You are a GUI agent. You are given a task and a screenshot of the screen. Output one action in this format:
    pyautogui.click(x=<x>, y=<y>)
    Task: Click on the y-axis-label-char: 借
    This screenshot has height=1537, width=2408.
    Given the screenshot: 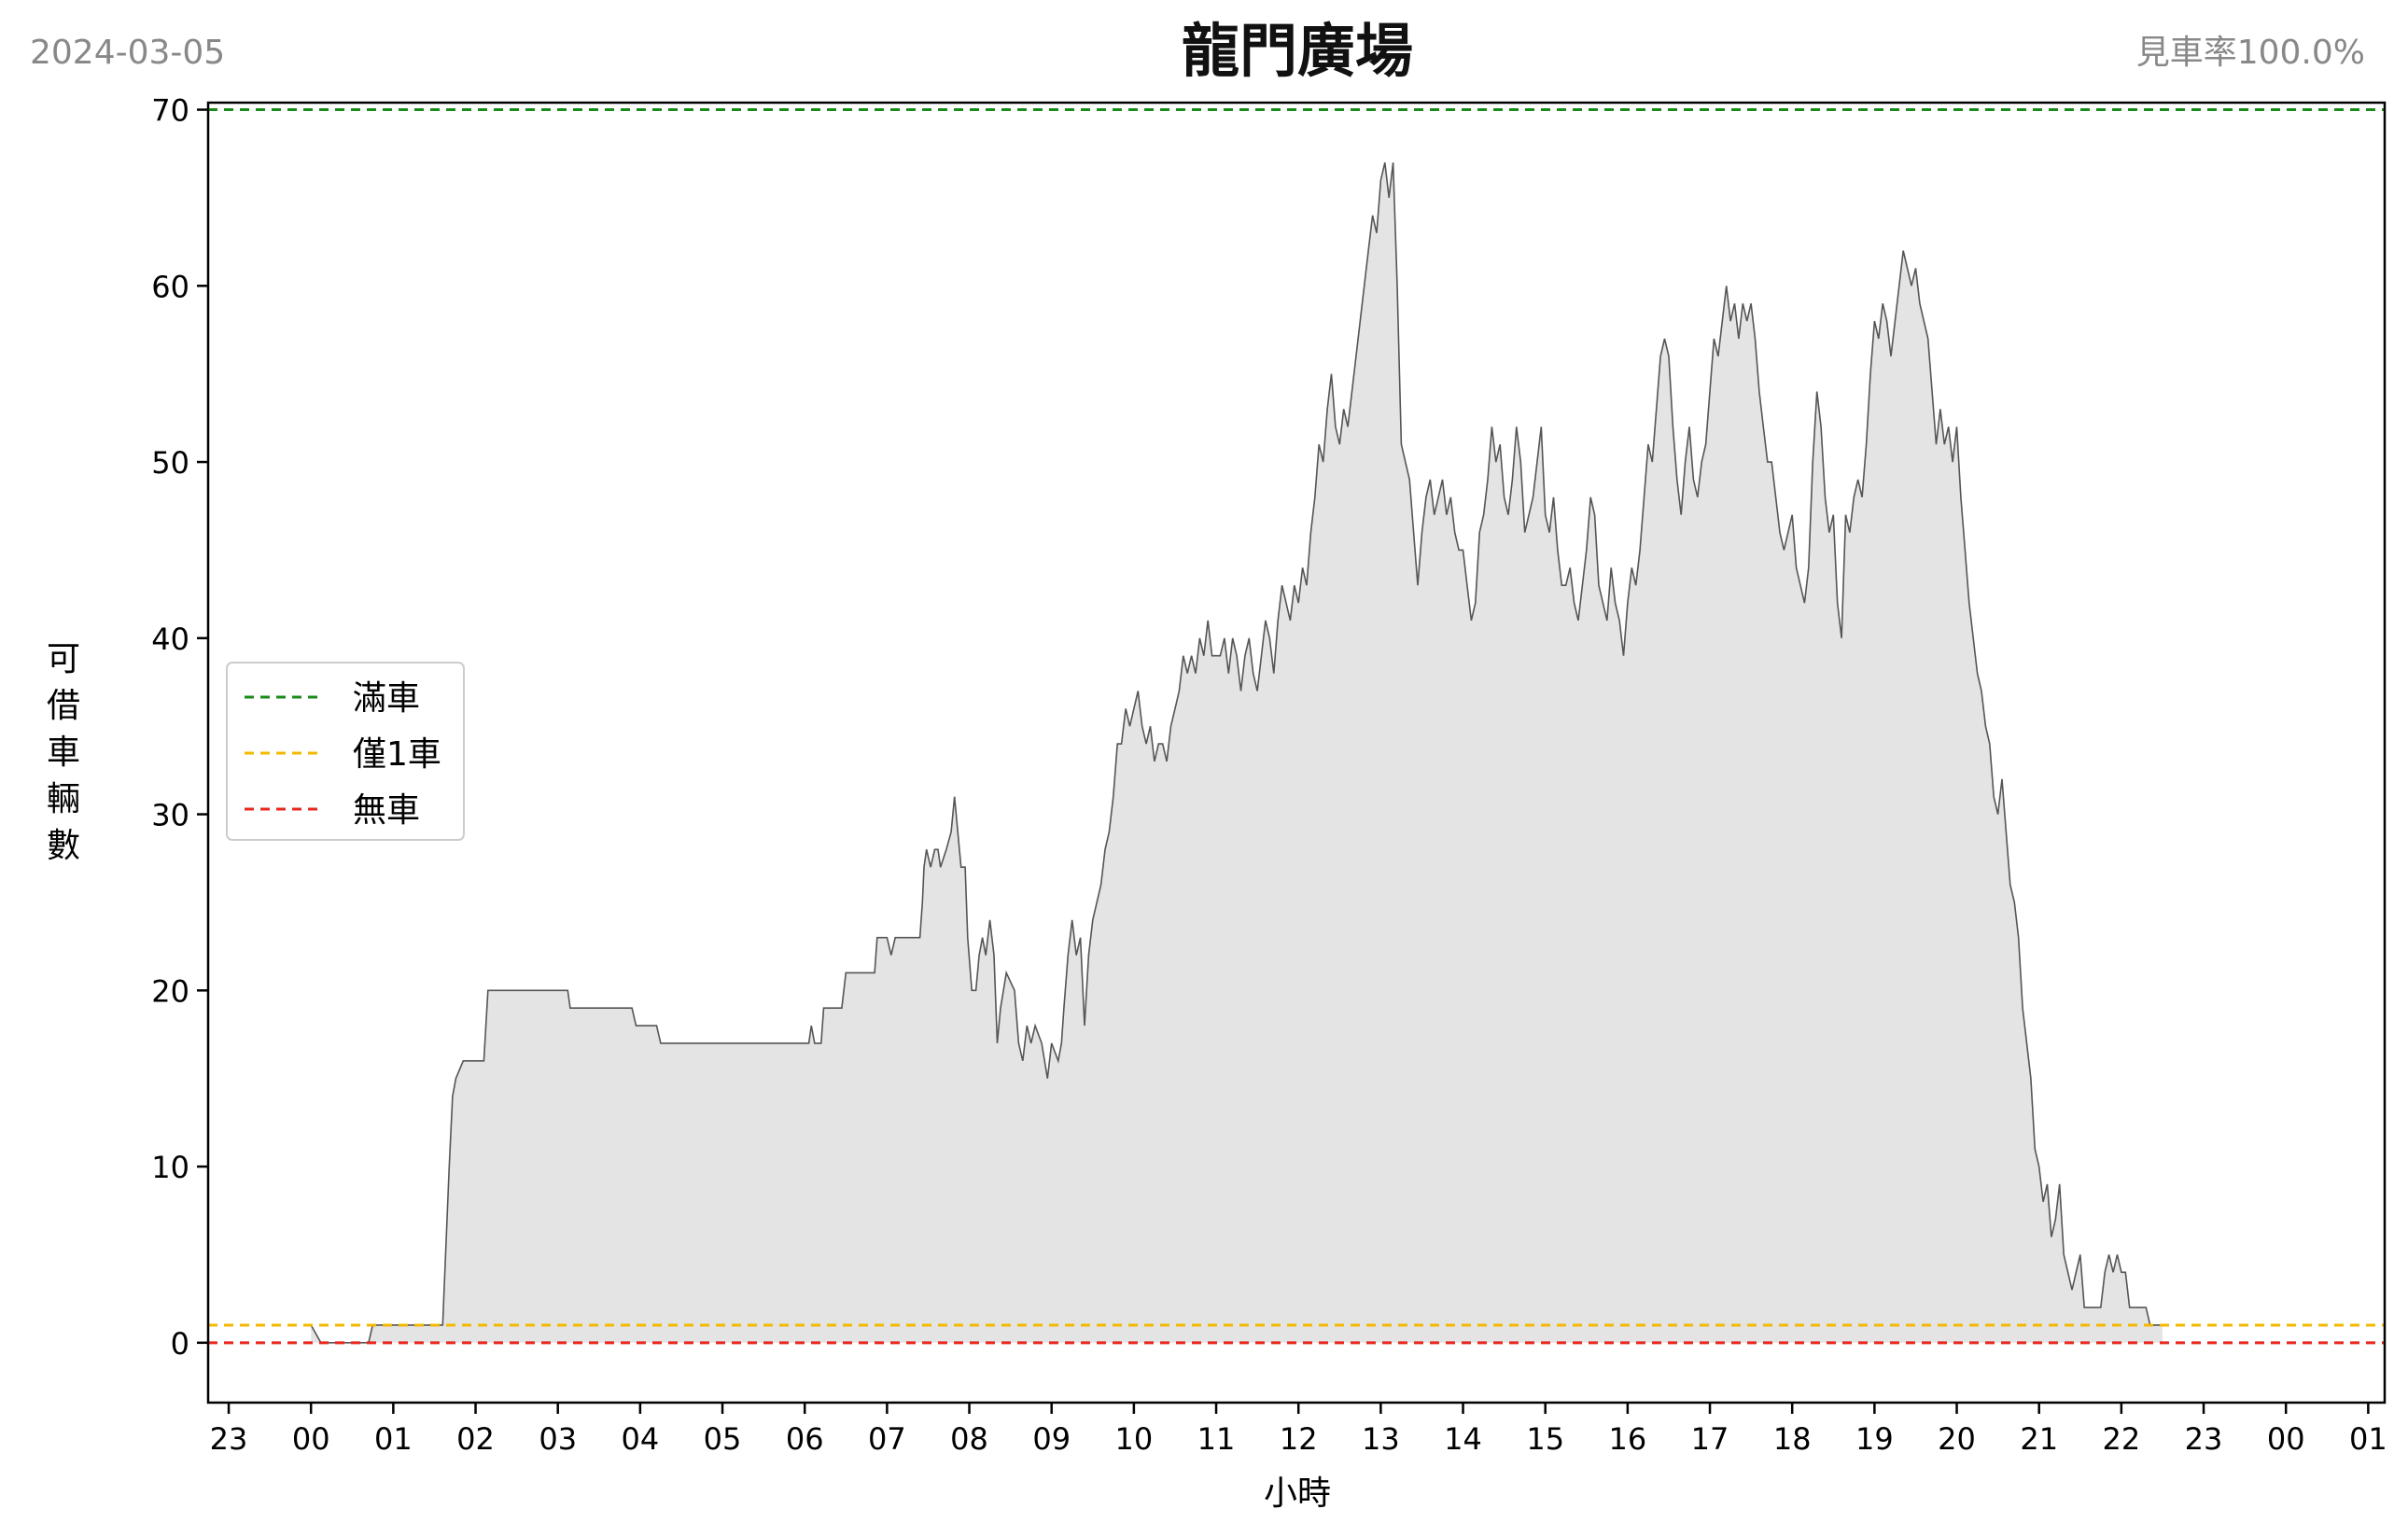 What is the action you would take?
    pyautogui.click(x=63, y=706)
    